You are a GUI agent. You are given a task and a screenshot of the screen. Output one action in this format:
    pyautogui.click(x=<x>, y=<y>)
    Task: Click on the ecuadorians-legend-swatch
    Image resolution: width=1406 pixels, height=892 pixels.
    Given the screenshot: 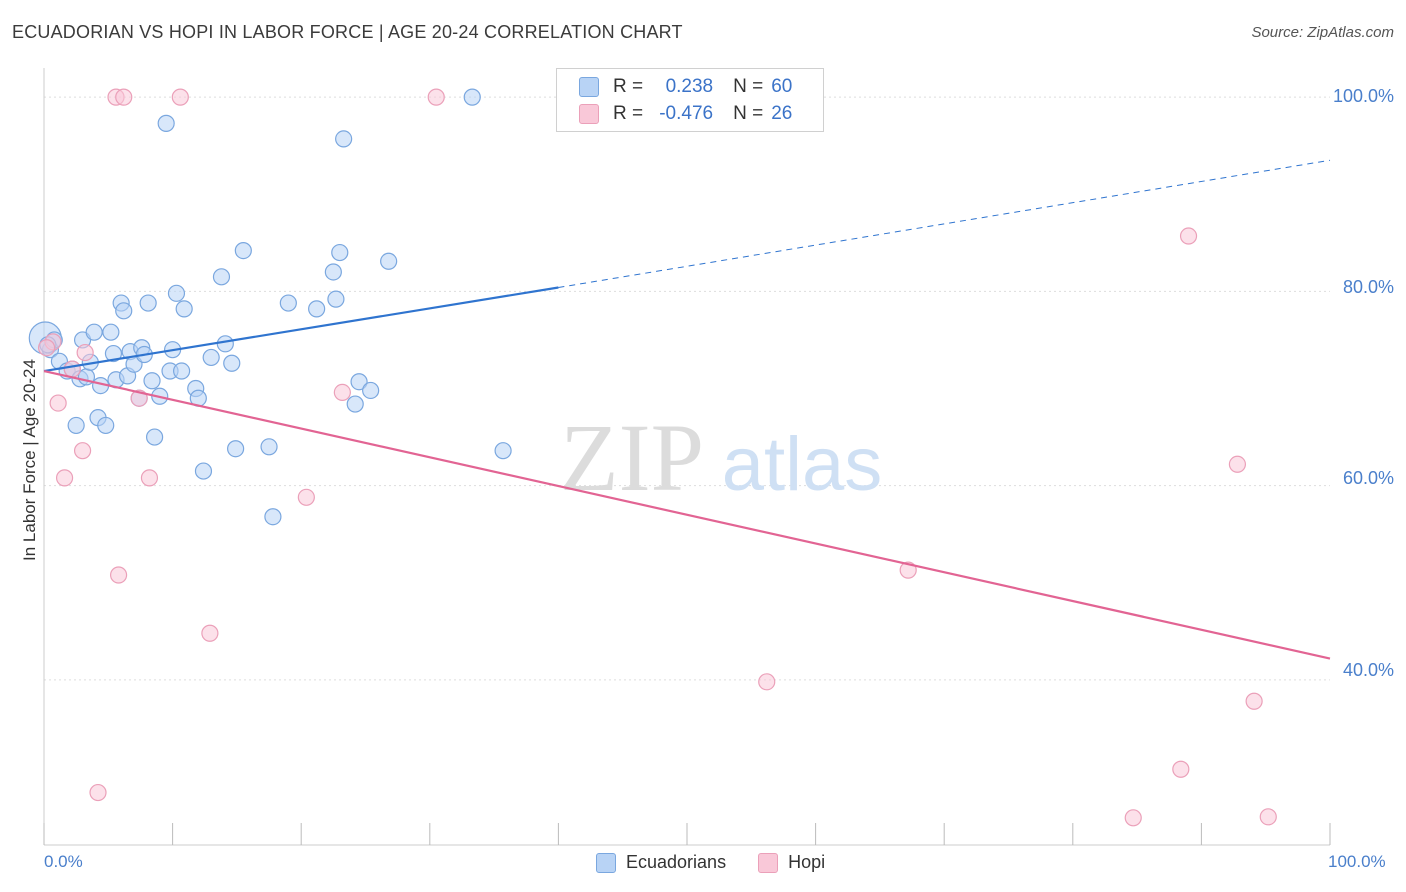 What is the action you would take?
    pyautogui.click(x=606, y=862)
    